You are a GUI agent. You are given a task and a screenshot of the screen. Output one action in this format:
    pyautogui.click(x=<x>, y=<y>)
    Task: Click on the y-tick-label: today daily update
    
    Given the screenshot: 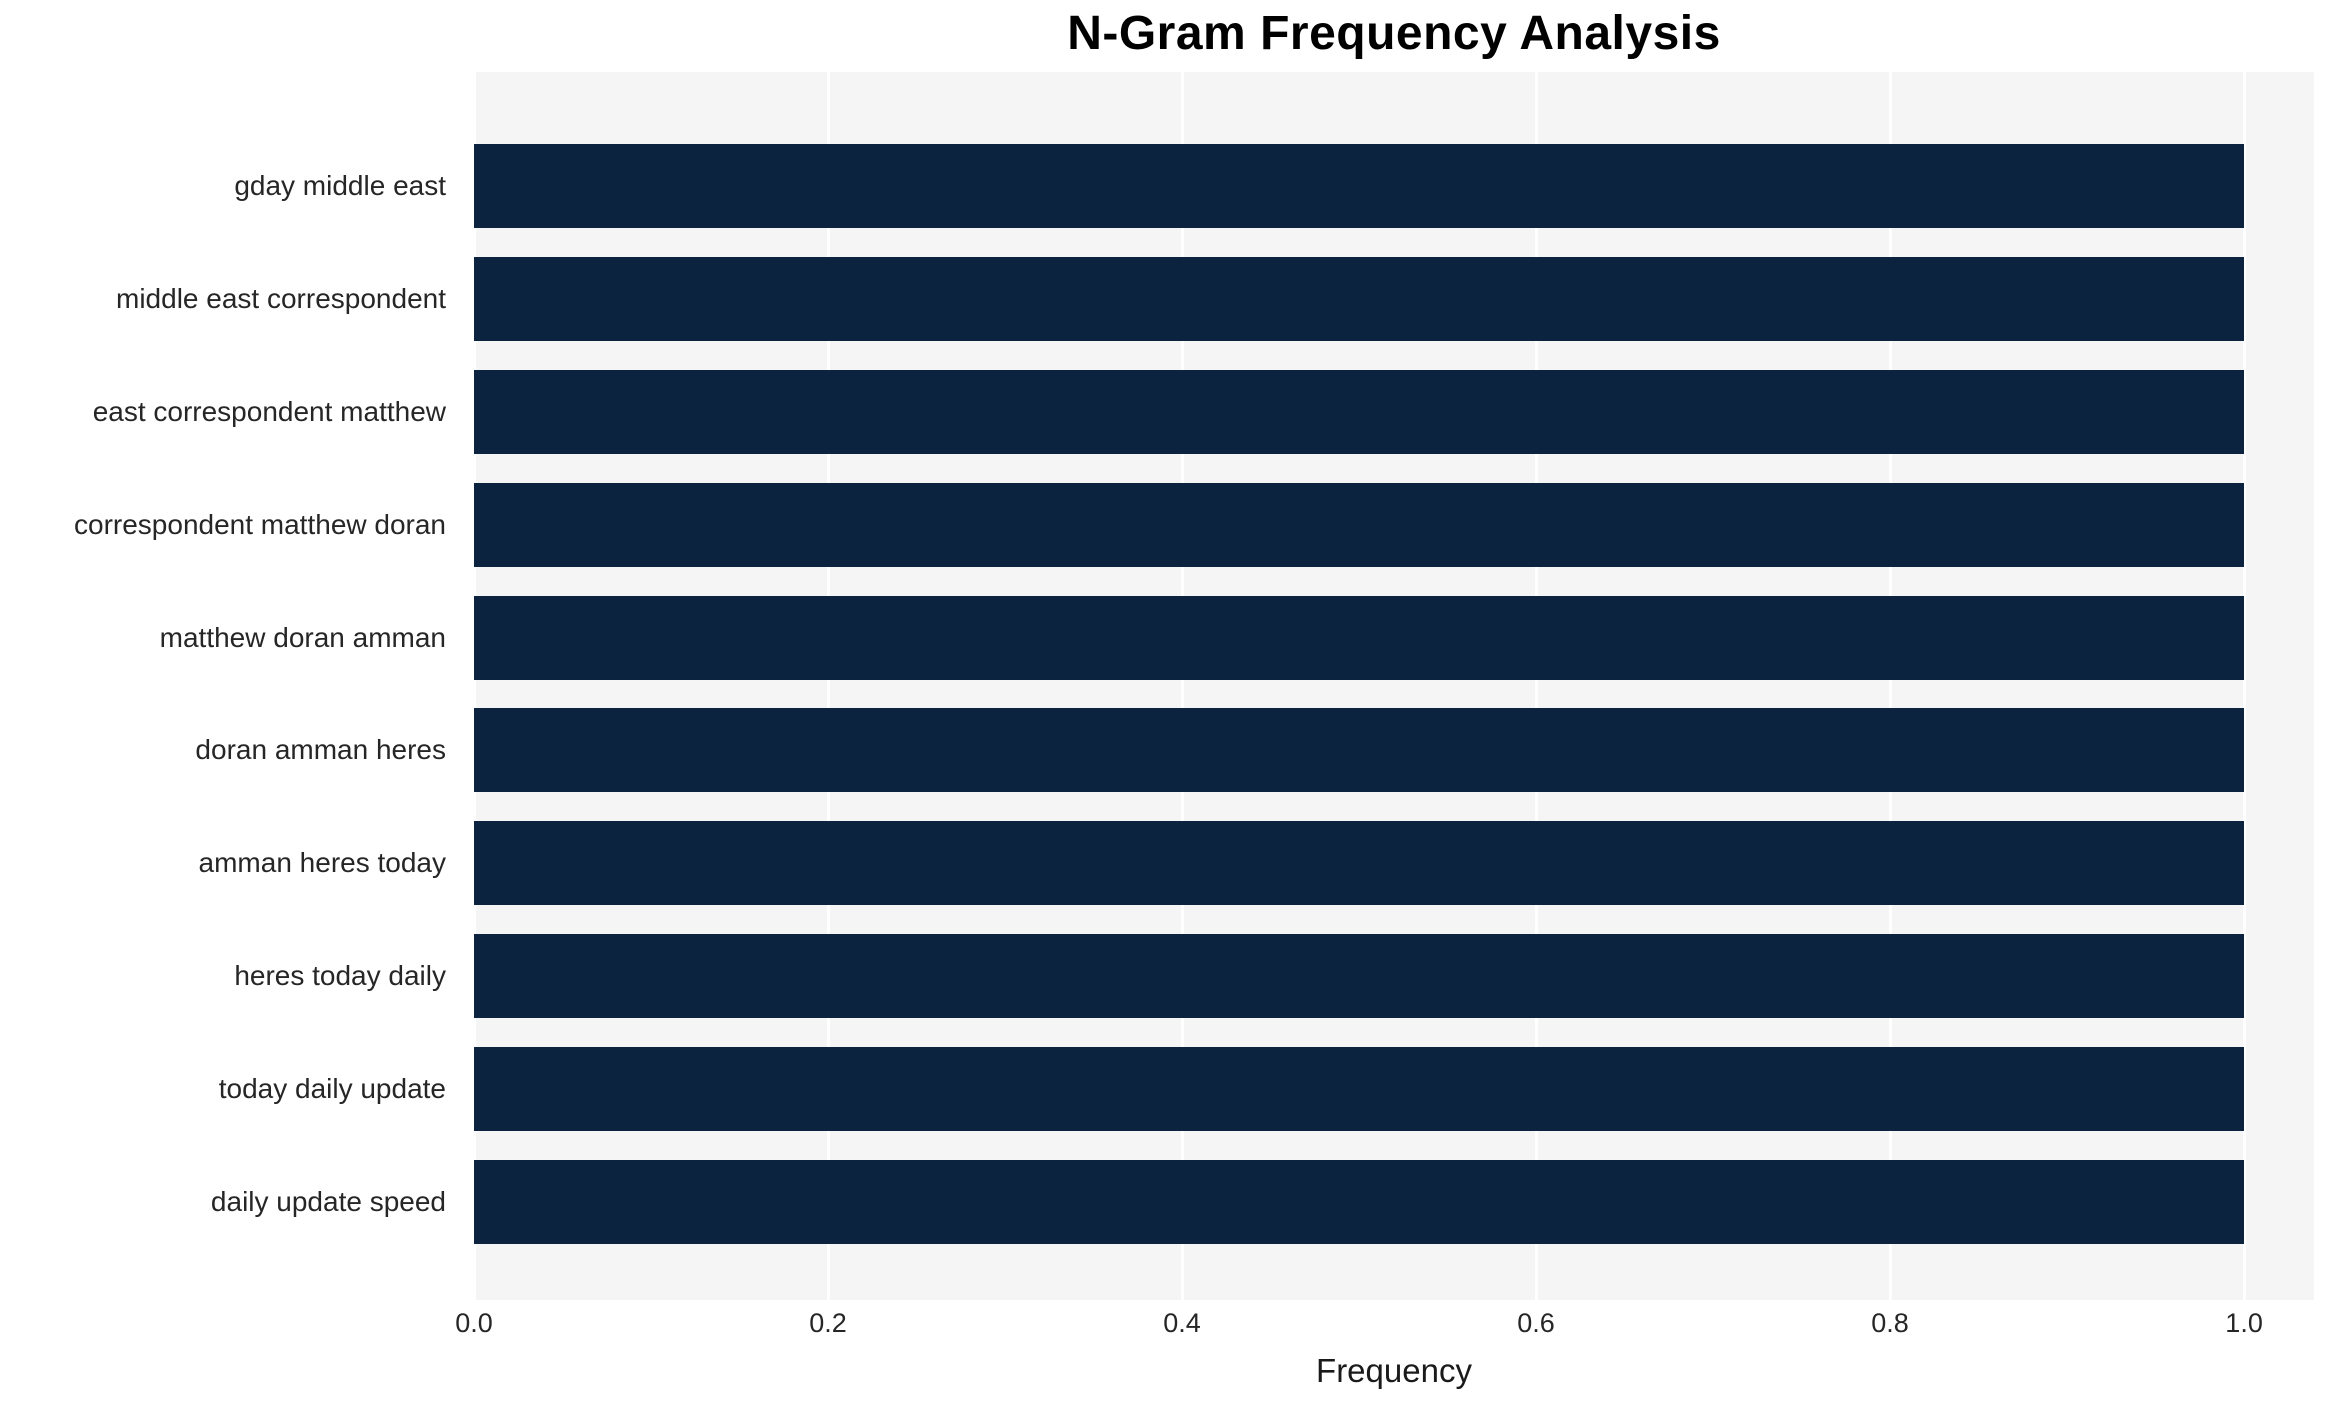 What is the action you would take?
    pyautogui.click(x=332, y=1088)
    